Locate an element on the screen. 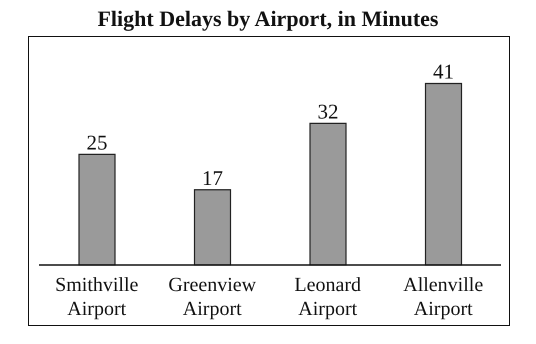 The image size is (536, 344). data-label: 41 is located at coordinates (443, 72).